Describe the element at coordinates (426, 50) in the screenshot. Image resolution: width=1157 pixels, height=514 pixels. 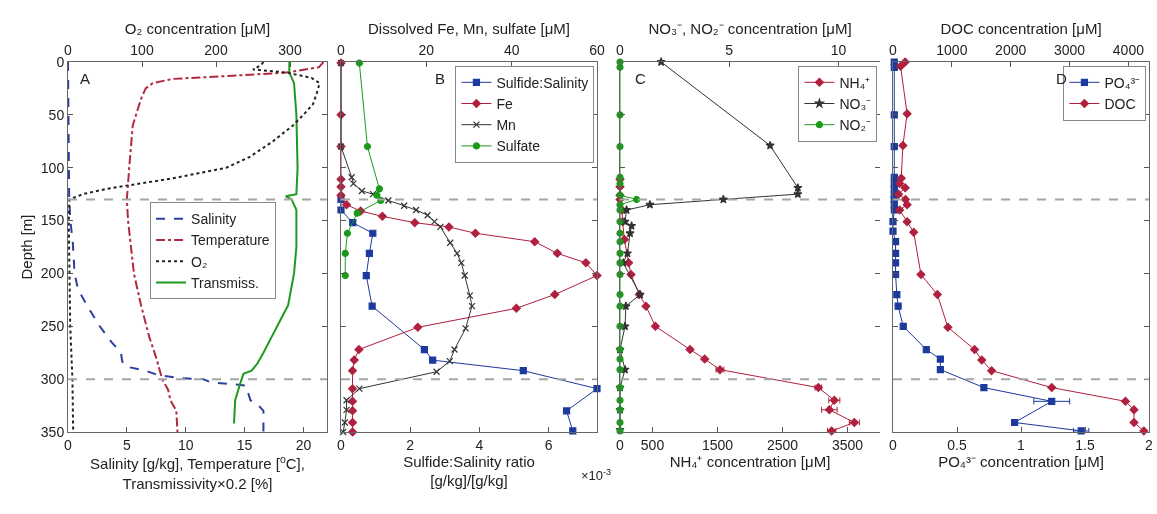
I see `x2-tick-label: 20` at that location.